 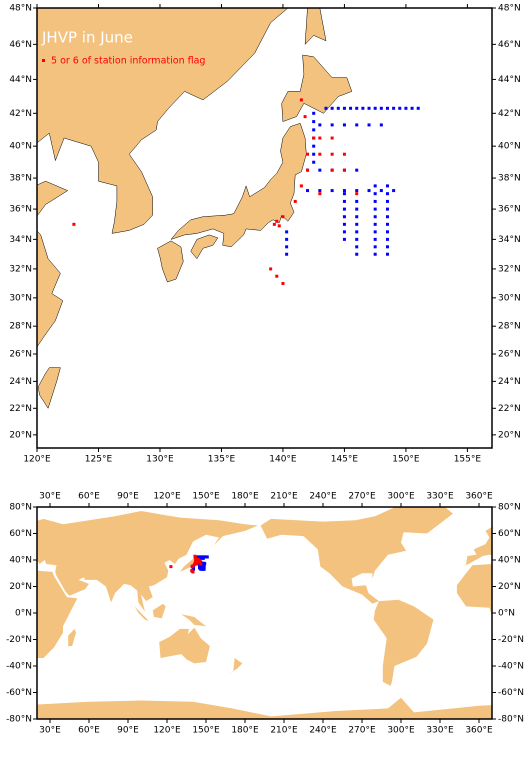 What do you see at coordinates (509, 409) in the screenshot?
I see `y-tick-label: 22°N` at bounding box center [509, 409].